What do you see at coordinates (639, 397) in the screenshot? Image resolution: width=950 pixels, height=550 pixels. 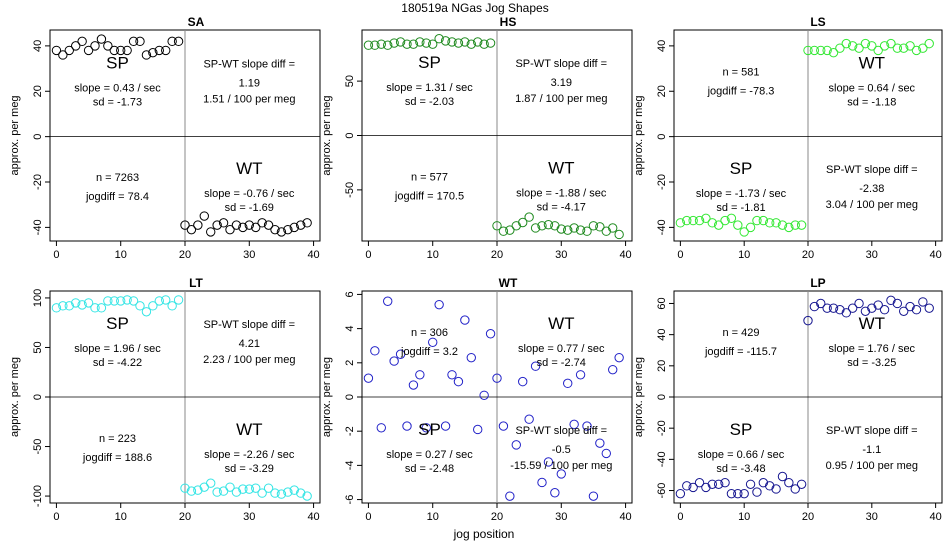 I see `y-axis-label: approx. per meg` at bounding box center [639, 397].